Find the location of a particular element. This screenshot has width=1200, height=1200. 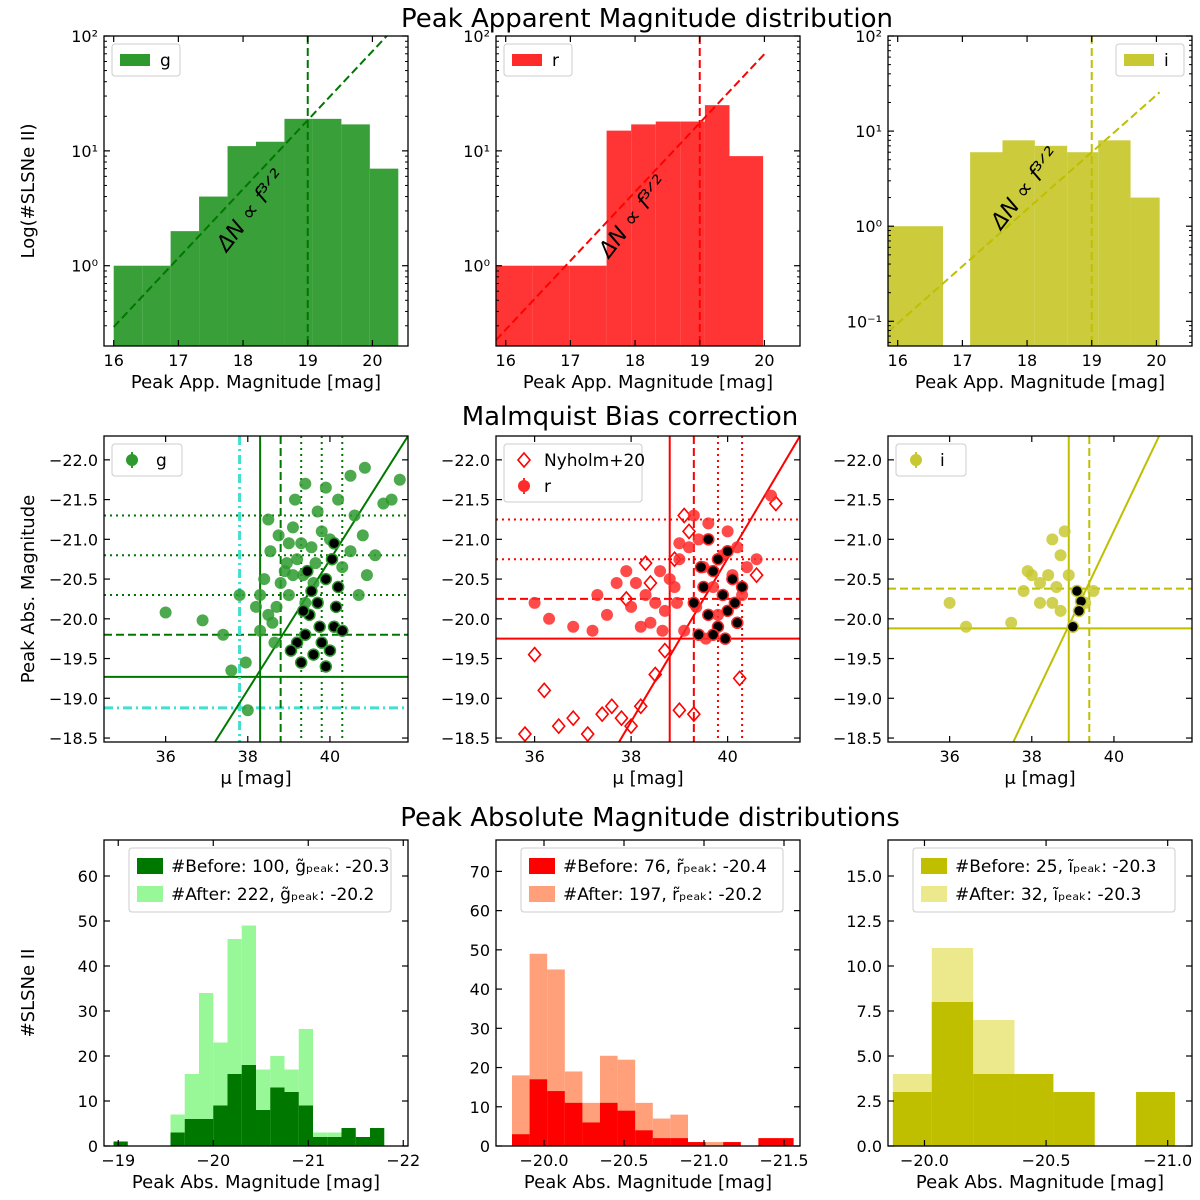

y-tick-label: −20.0 is located at coordinates (465, 619).